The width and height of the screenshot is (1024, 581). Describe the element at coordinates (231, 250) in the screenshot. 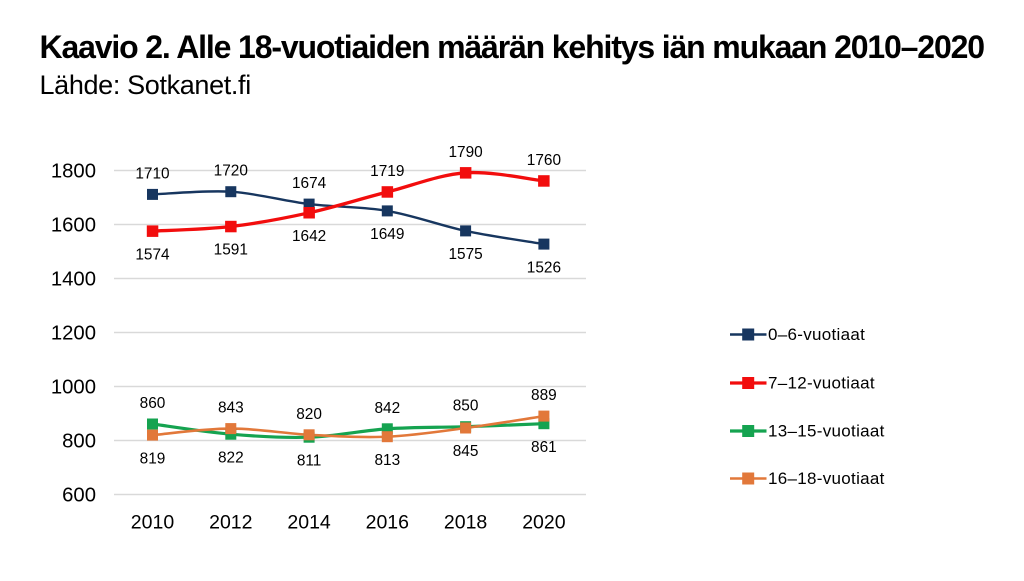

I see `svg-text: 1591` at that location.